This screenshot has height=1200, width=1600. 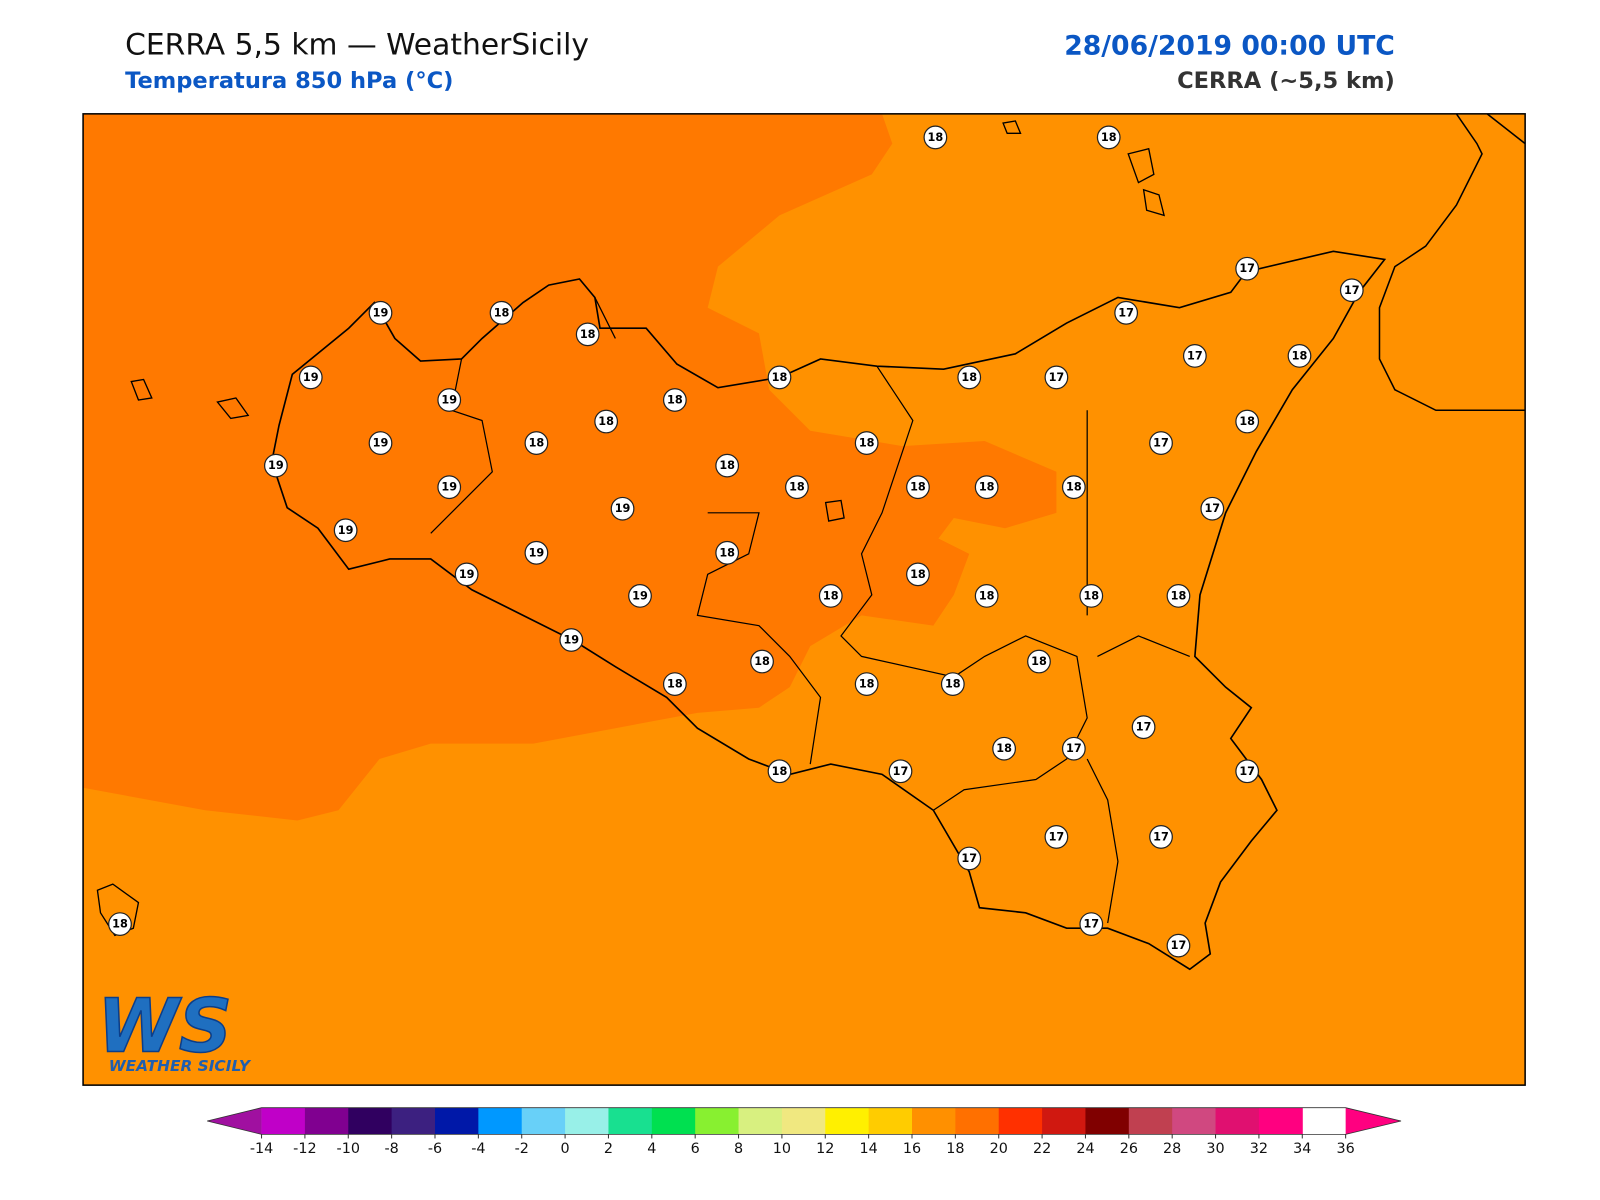 What do you see at coordinates (912, 1149) in the screenshot?
I see `colorbar-tick-label: 16` at bounding box center [912, 1149].